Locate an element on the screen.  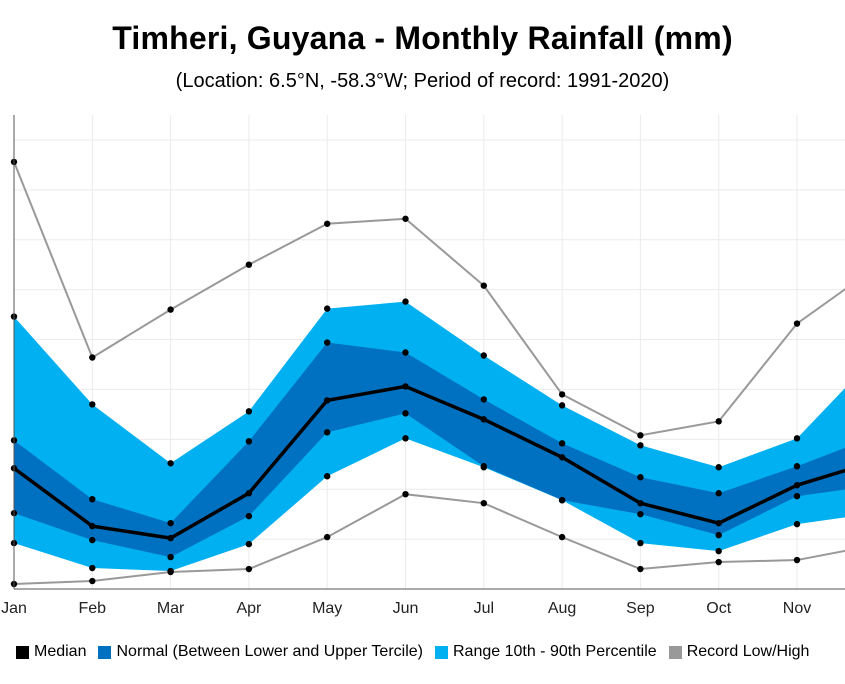
legend-label-record: Record Low/High is located at coordinates (748, 651).